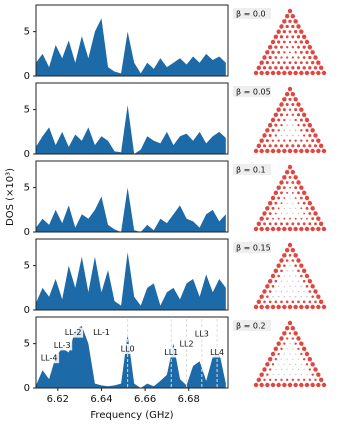 The width and height of the screenshot is (351, 433). I want to click on level-label: LL3, so click(202, 334).